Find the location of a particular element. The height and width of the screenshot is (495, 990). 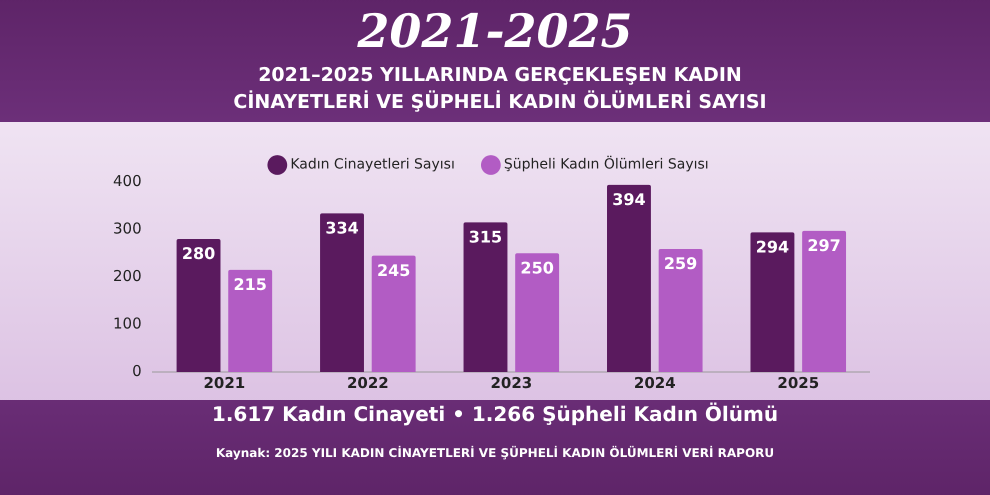

data-label: 294 is located at coordinates (773, 247).